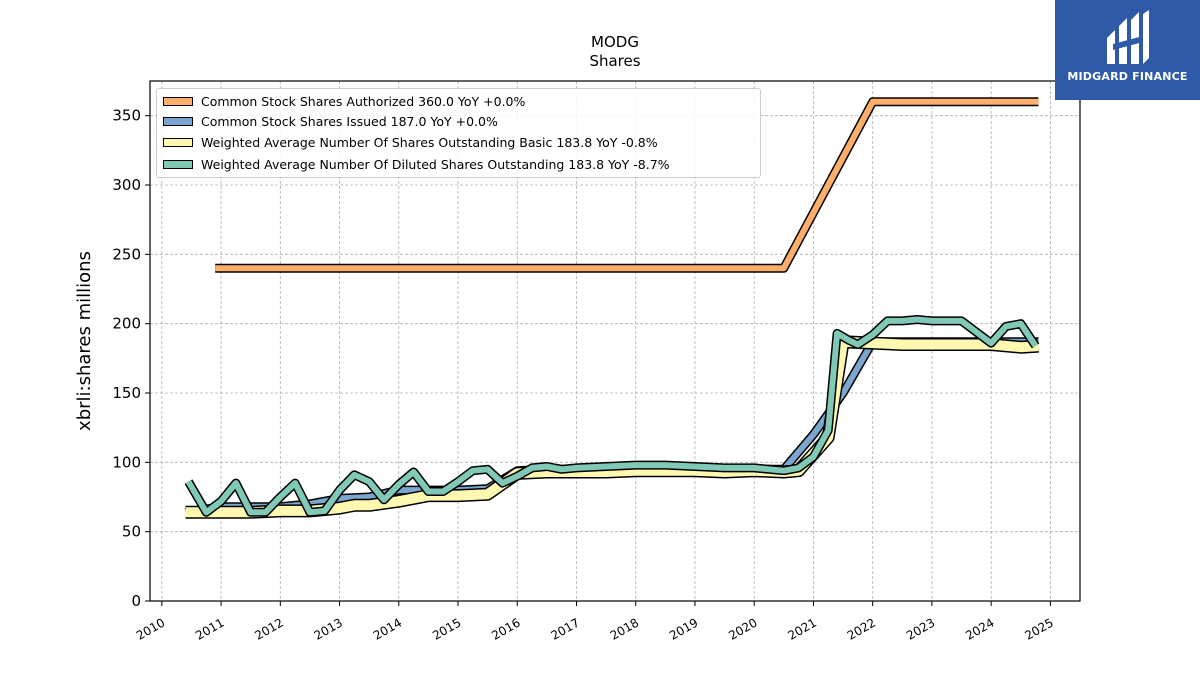 Image resolution: width=1200 pixels, height=675 pixels. What do you see at coordinates (126, 324) in the screenshot?
I see `y-tick-label: 200` at bounding box center [126, 324].